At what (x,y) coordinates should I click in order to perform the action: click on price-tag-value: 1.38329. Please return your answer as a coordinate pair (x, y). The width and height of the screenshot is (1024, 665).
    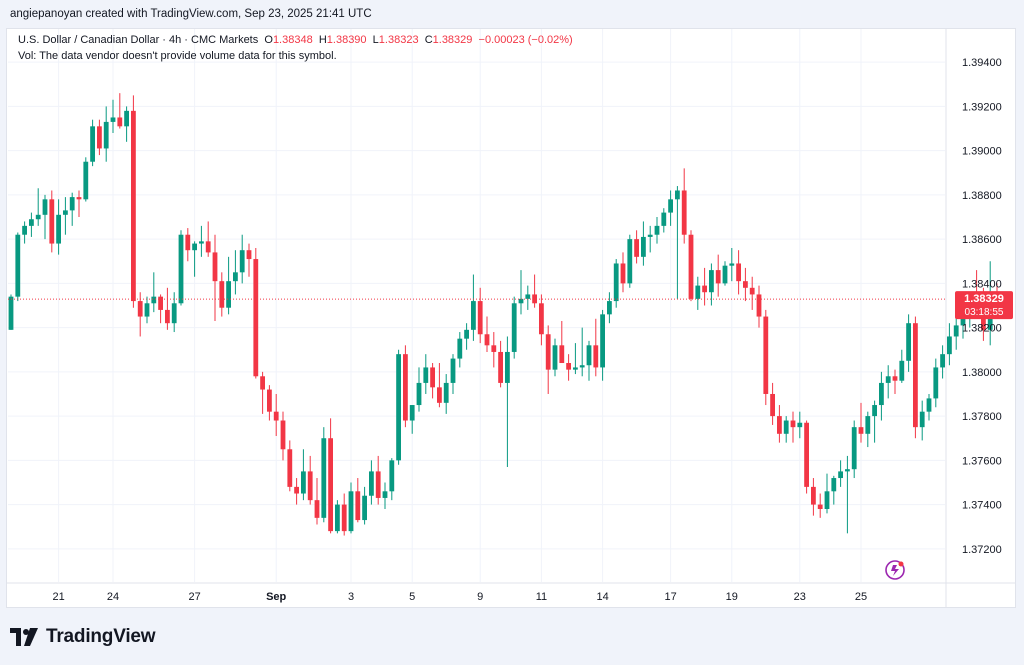
    Looking at the image, I should click on (984, 299).